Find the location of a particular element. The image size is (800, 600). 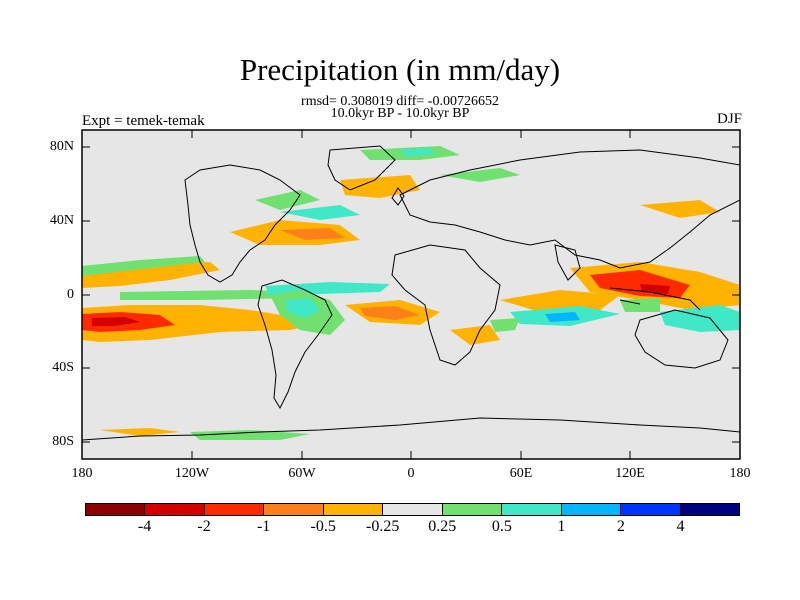

legend-label: 2 is located at coordinates (620, 526).